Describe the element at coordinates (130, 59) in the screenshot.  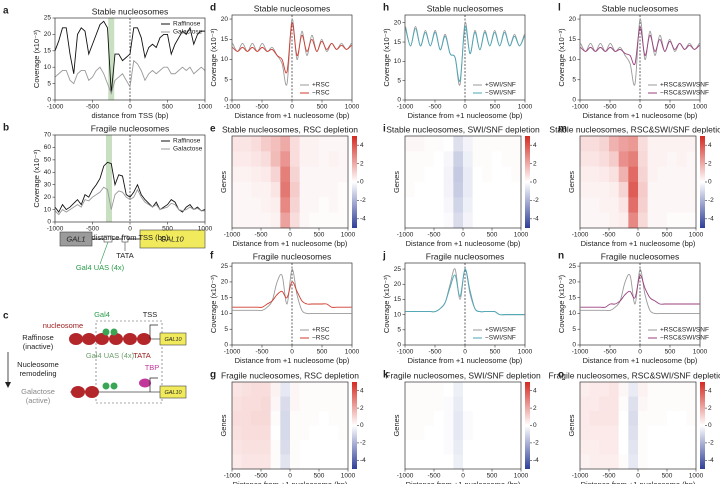
I see `plot-frame` at that location.